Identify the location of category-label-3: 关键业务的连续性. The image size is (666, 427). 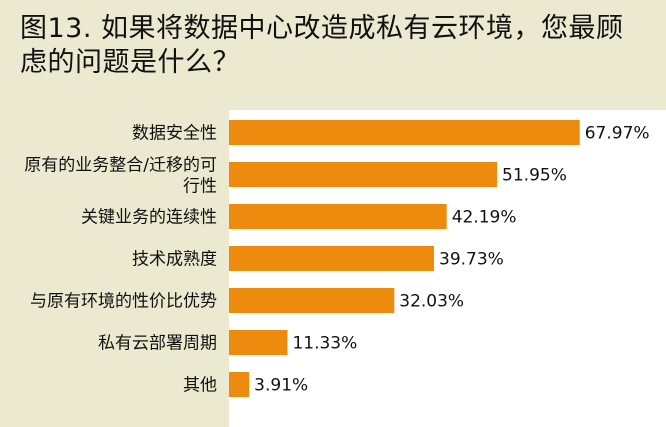
(149, 218).